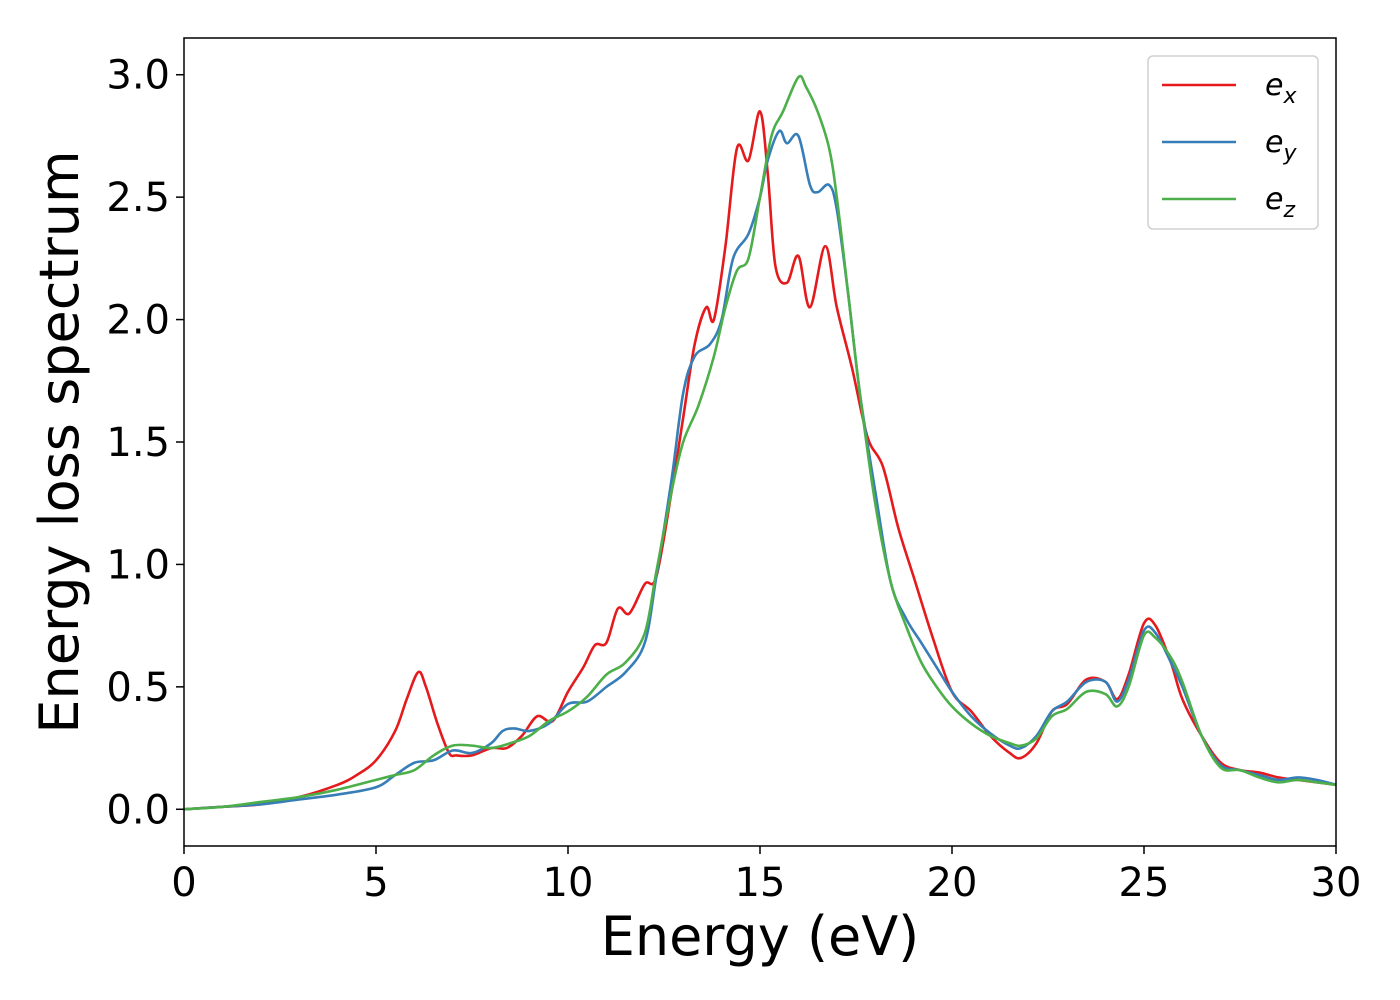 The image size is (1400, 1000). What do you see at coordinates (138, 443) in the screenshot?
I see `y-tick-label: 1.5` at bounding box center [138, 443].